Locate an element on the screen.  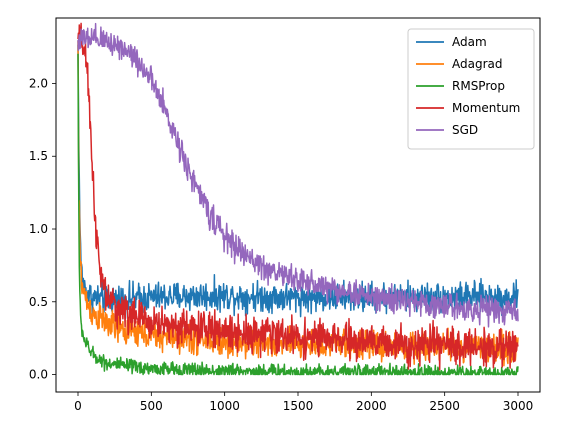
y-tick-label: 2.0 is located at coordinates (38, 83).